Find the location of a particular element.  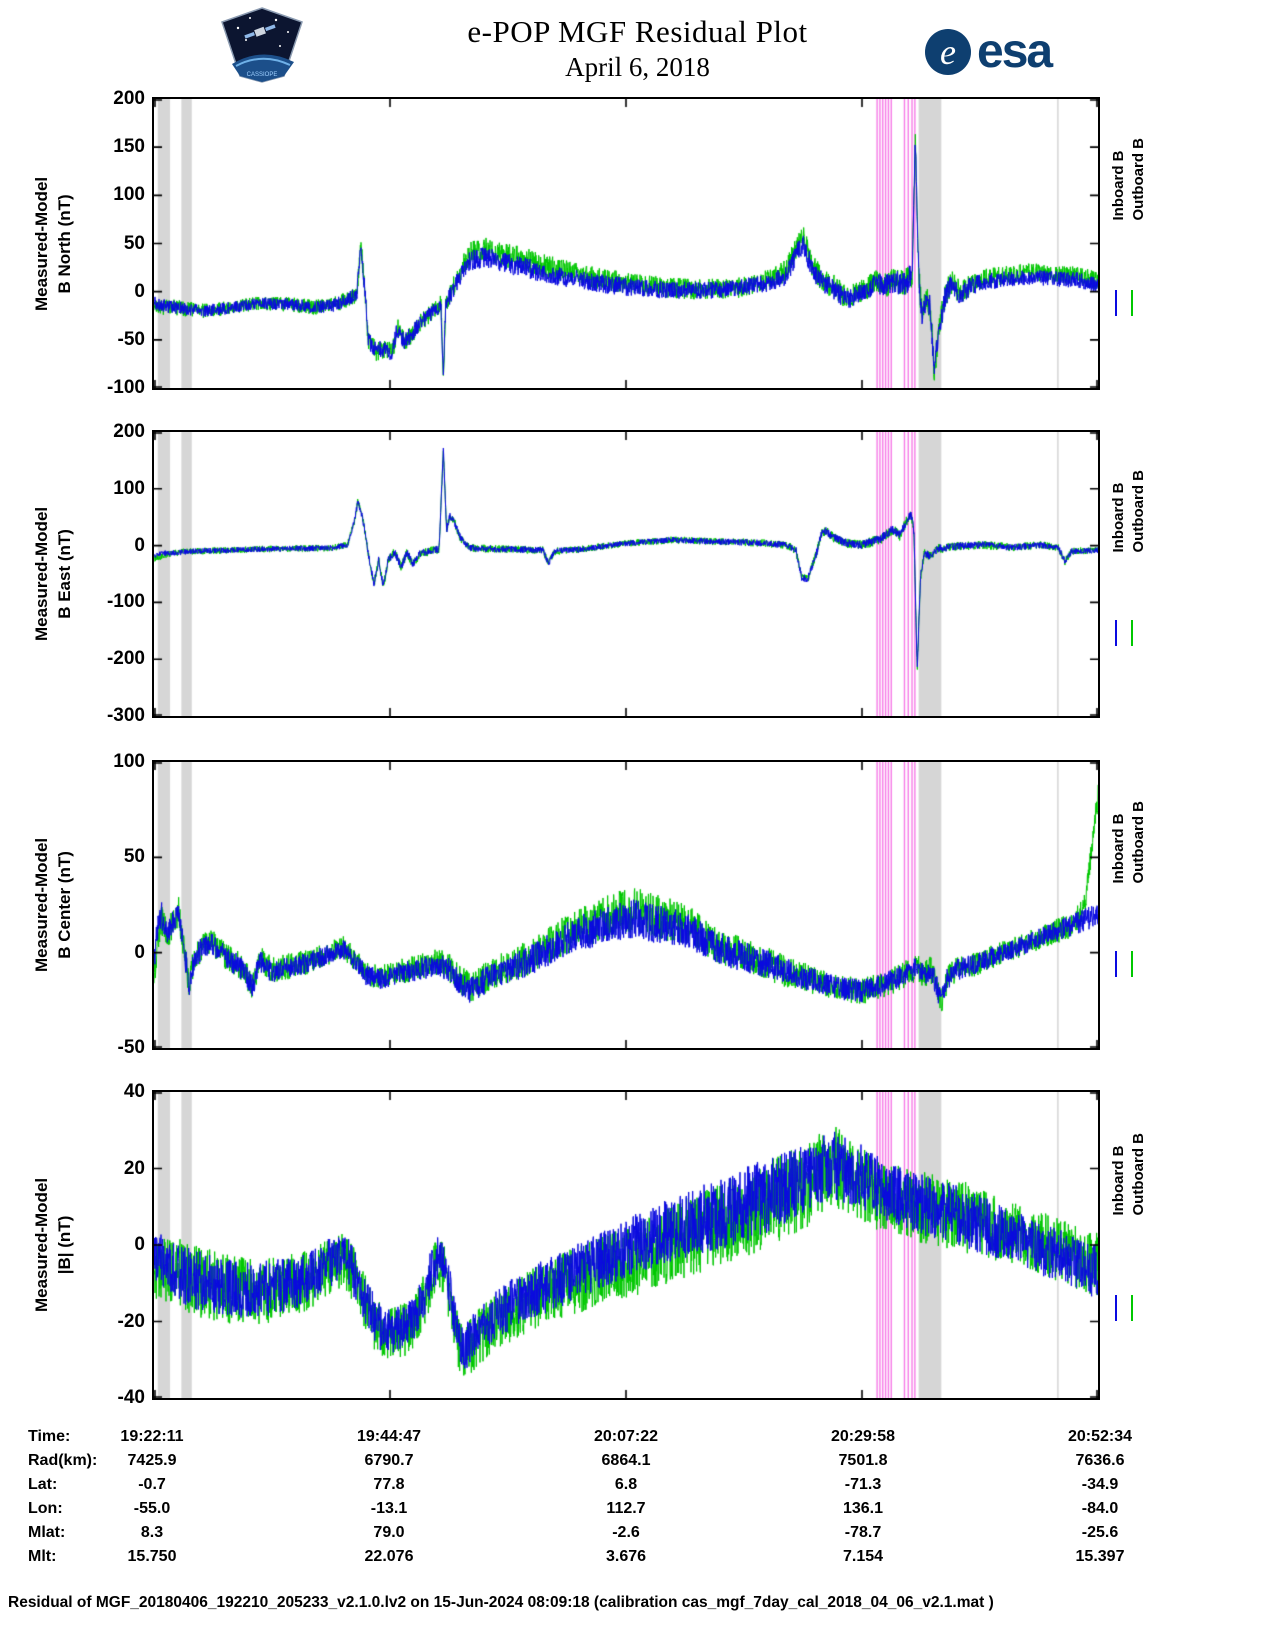

y-axis-label-b-center: Measured-Model B Center (nT) is located at coordinates (54, 905).